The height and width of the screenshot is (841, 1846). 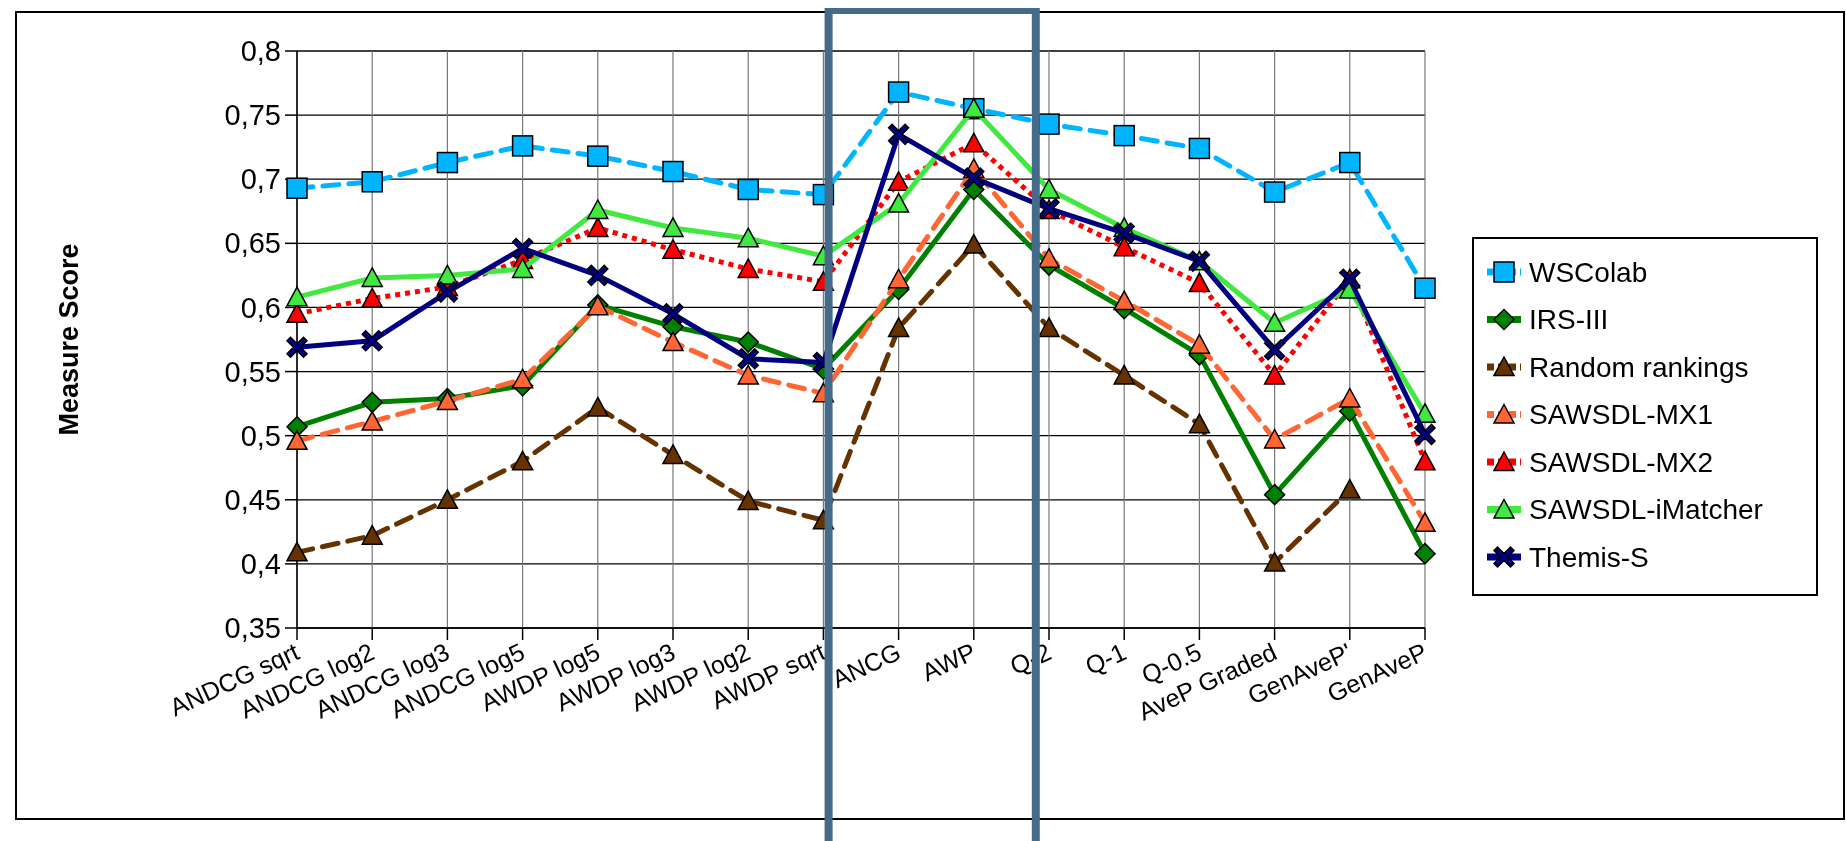 What do you see at coordinates (1621, 462) in the screenshot?
I see `legend-label: SAWSDL-MX2` at bounding box center [1621, 462].